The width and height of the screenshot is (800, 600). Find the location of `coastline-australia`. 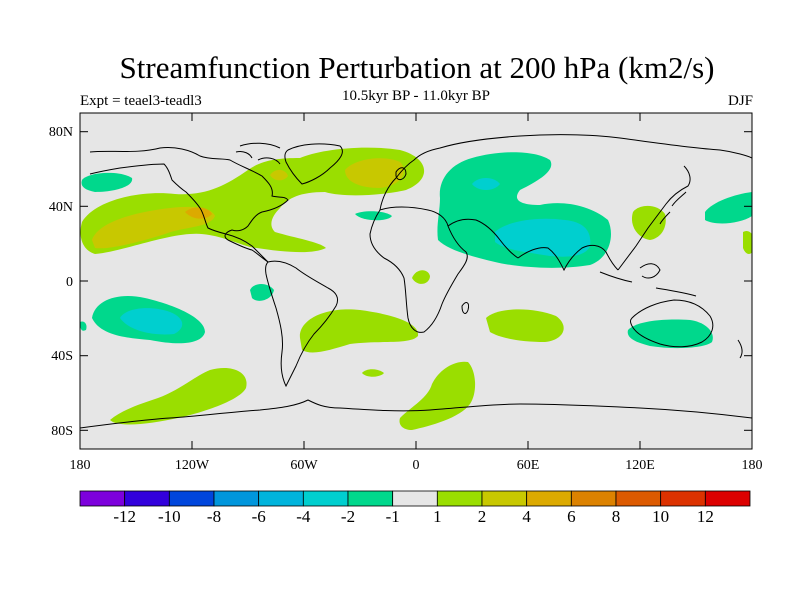

coastline-australia is located at coordinates (672, 323).